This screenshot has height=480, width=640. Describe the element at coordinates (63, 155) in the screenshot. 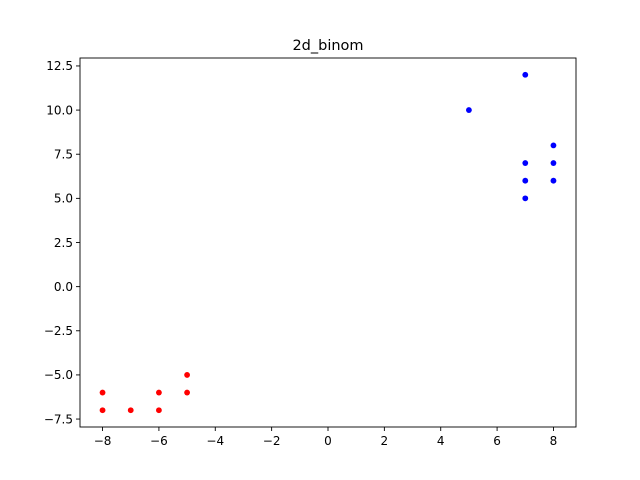

I see `y-tick-label: 7.5` at that location.